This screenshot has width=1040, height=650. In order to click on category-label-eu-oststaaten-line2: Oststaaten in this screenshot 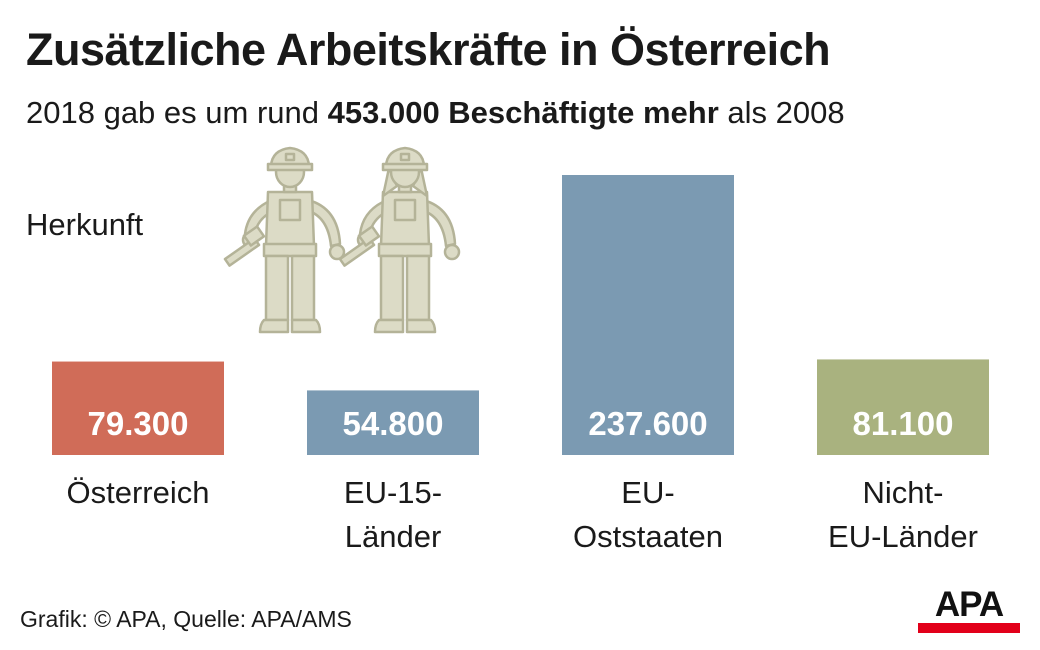, I will do `click(648, 536)`.